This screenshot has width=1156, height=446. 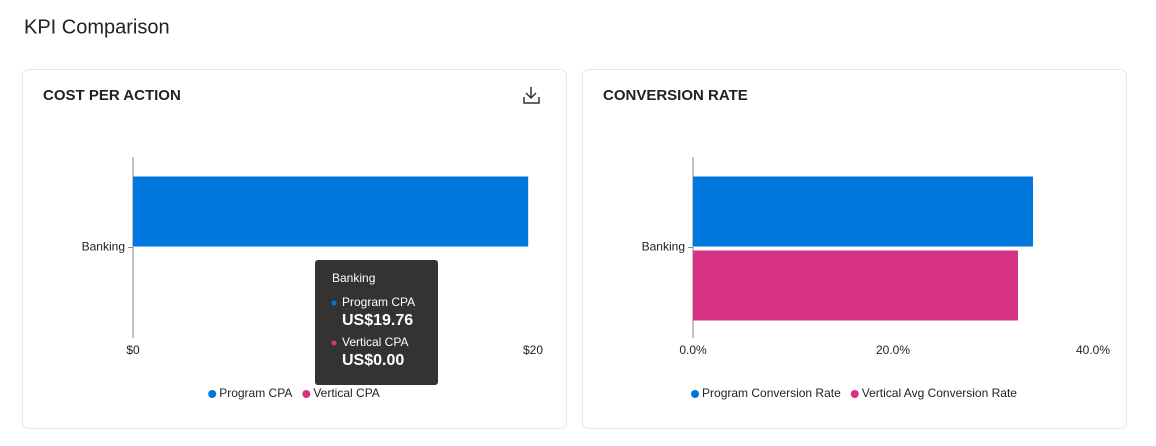 What do you see at coordinates (378, 302) in the screenshot?
I see `tooltip-series: Program CPA` at bounding box center [378, 302].